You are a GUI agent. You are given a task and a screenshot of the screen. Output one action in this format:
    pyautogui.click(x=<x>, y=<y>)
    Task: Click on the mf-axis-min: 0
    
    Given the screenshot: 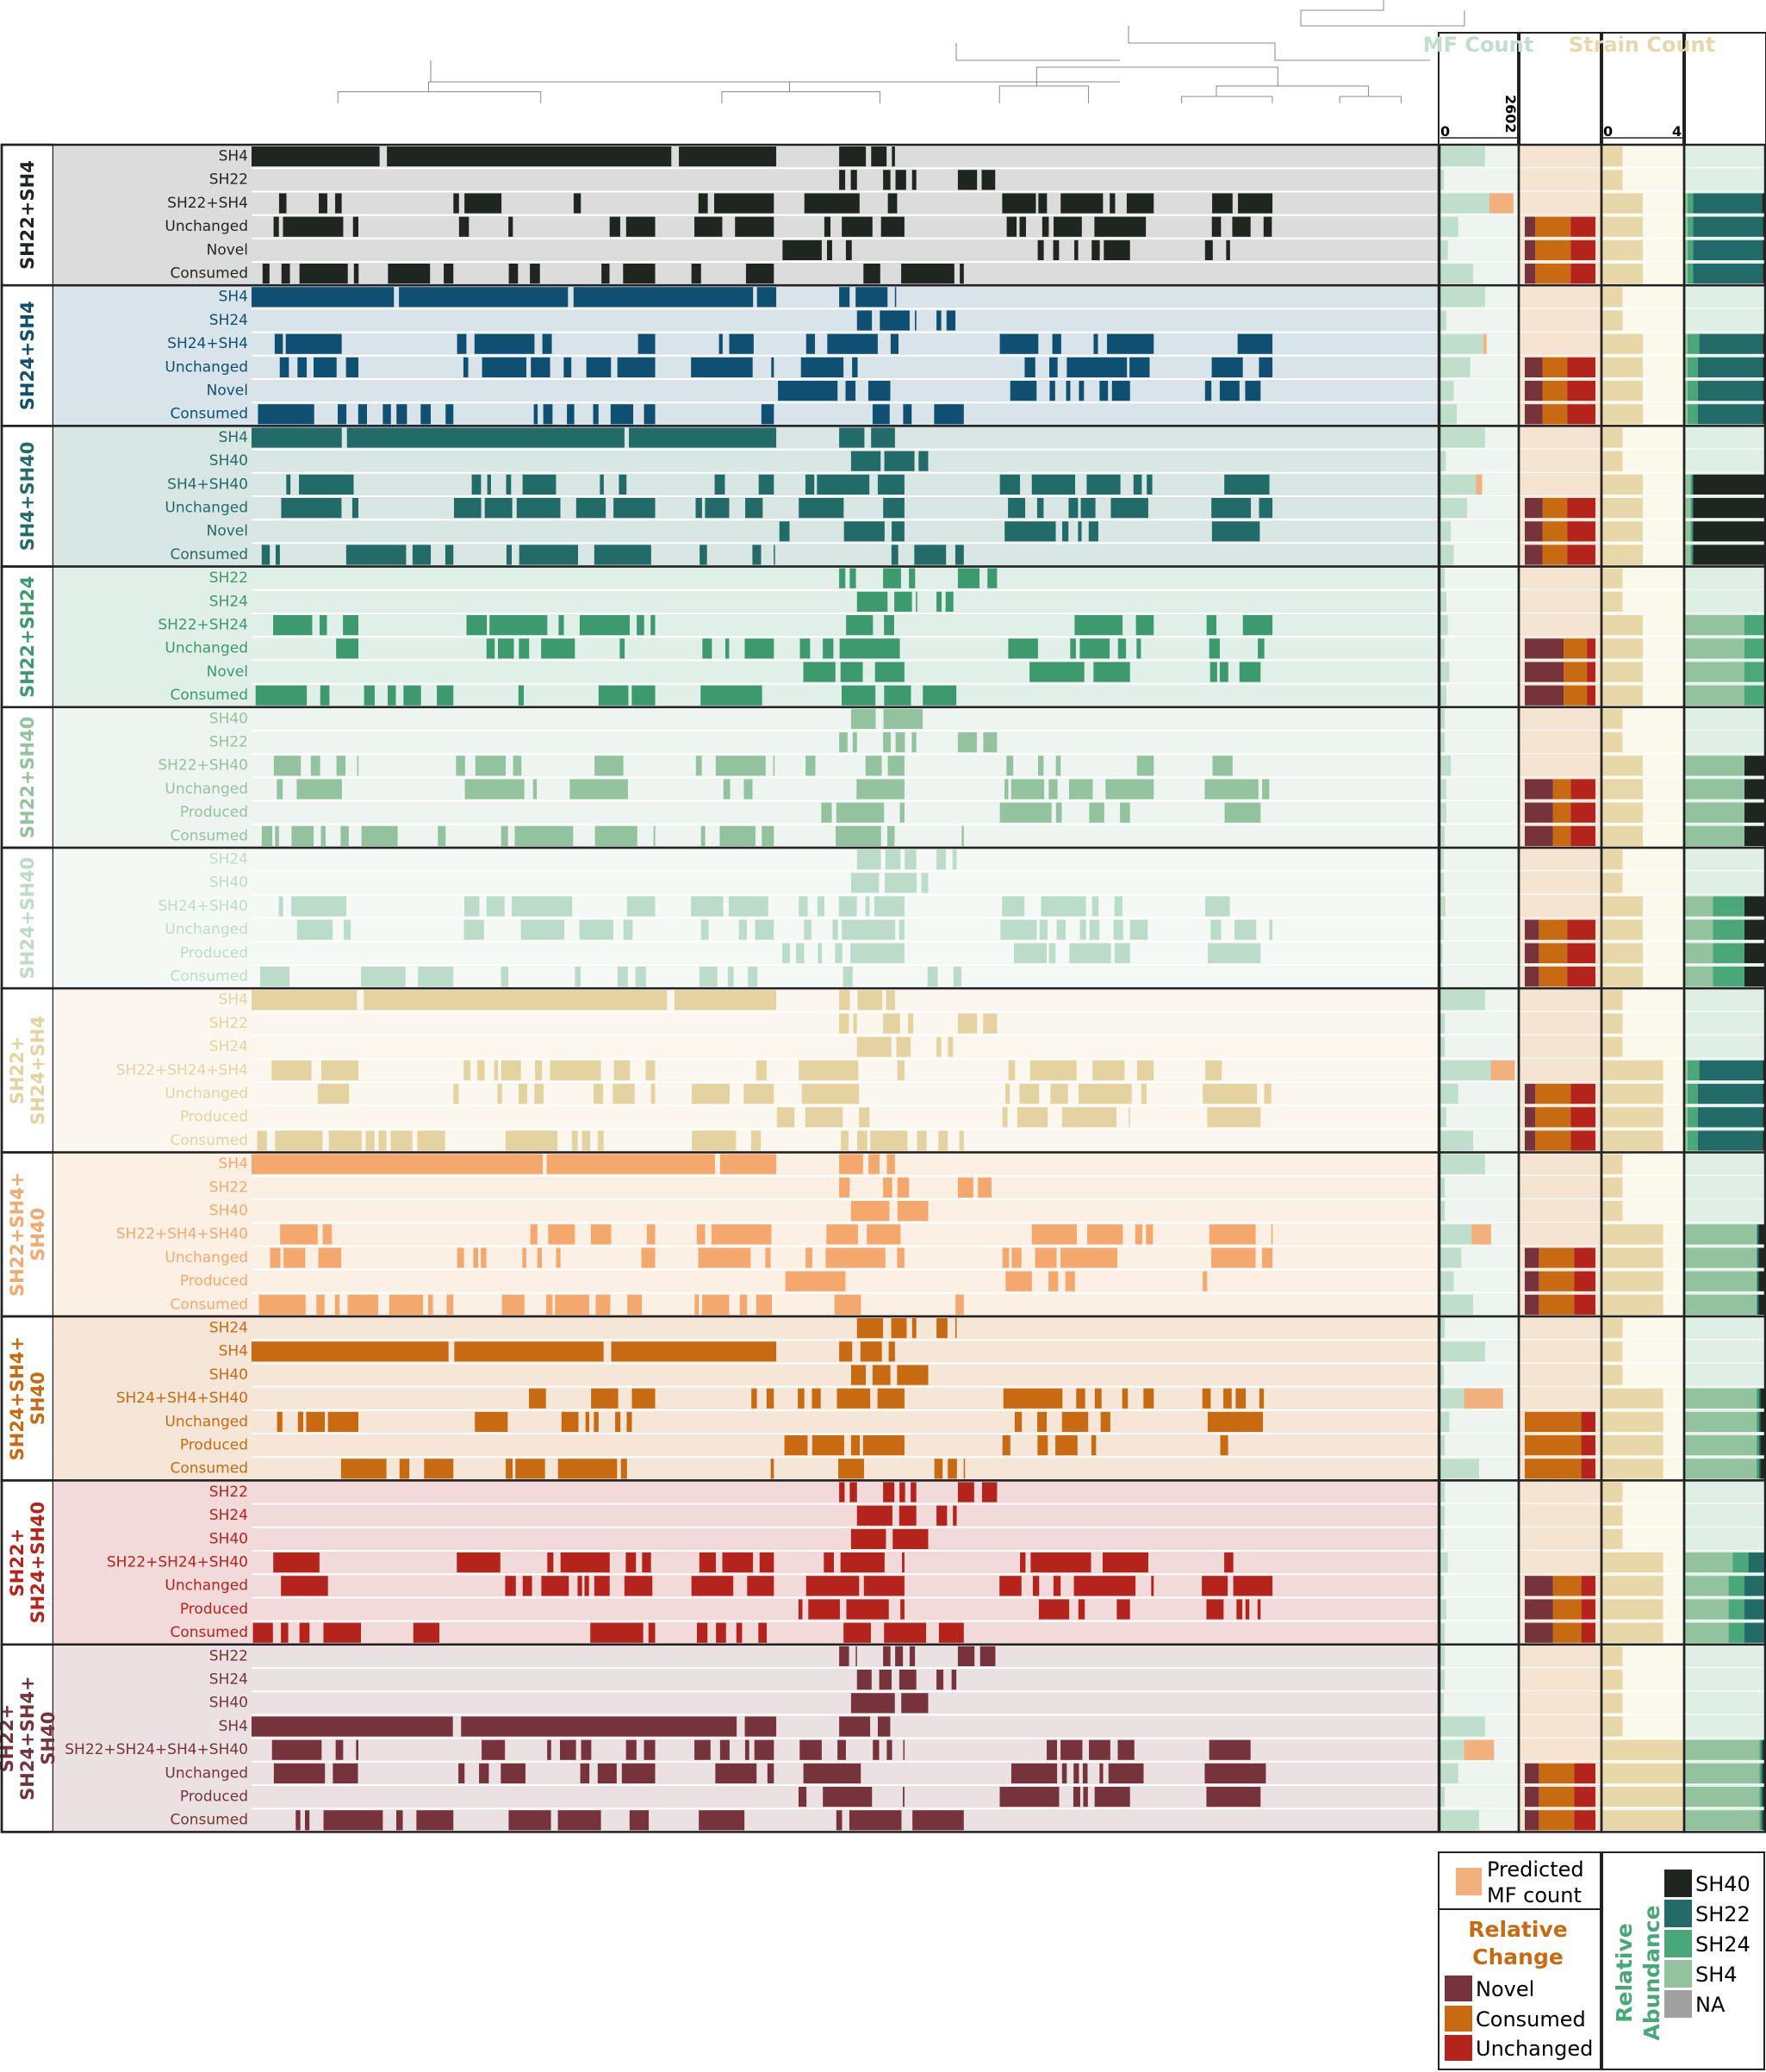 What is the action you would take?
    pyautogui.click(x=1445, y=132)
    